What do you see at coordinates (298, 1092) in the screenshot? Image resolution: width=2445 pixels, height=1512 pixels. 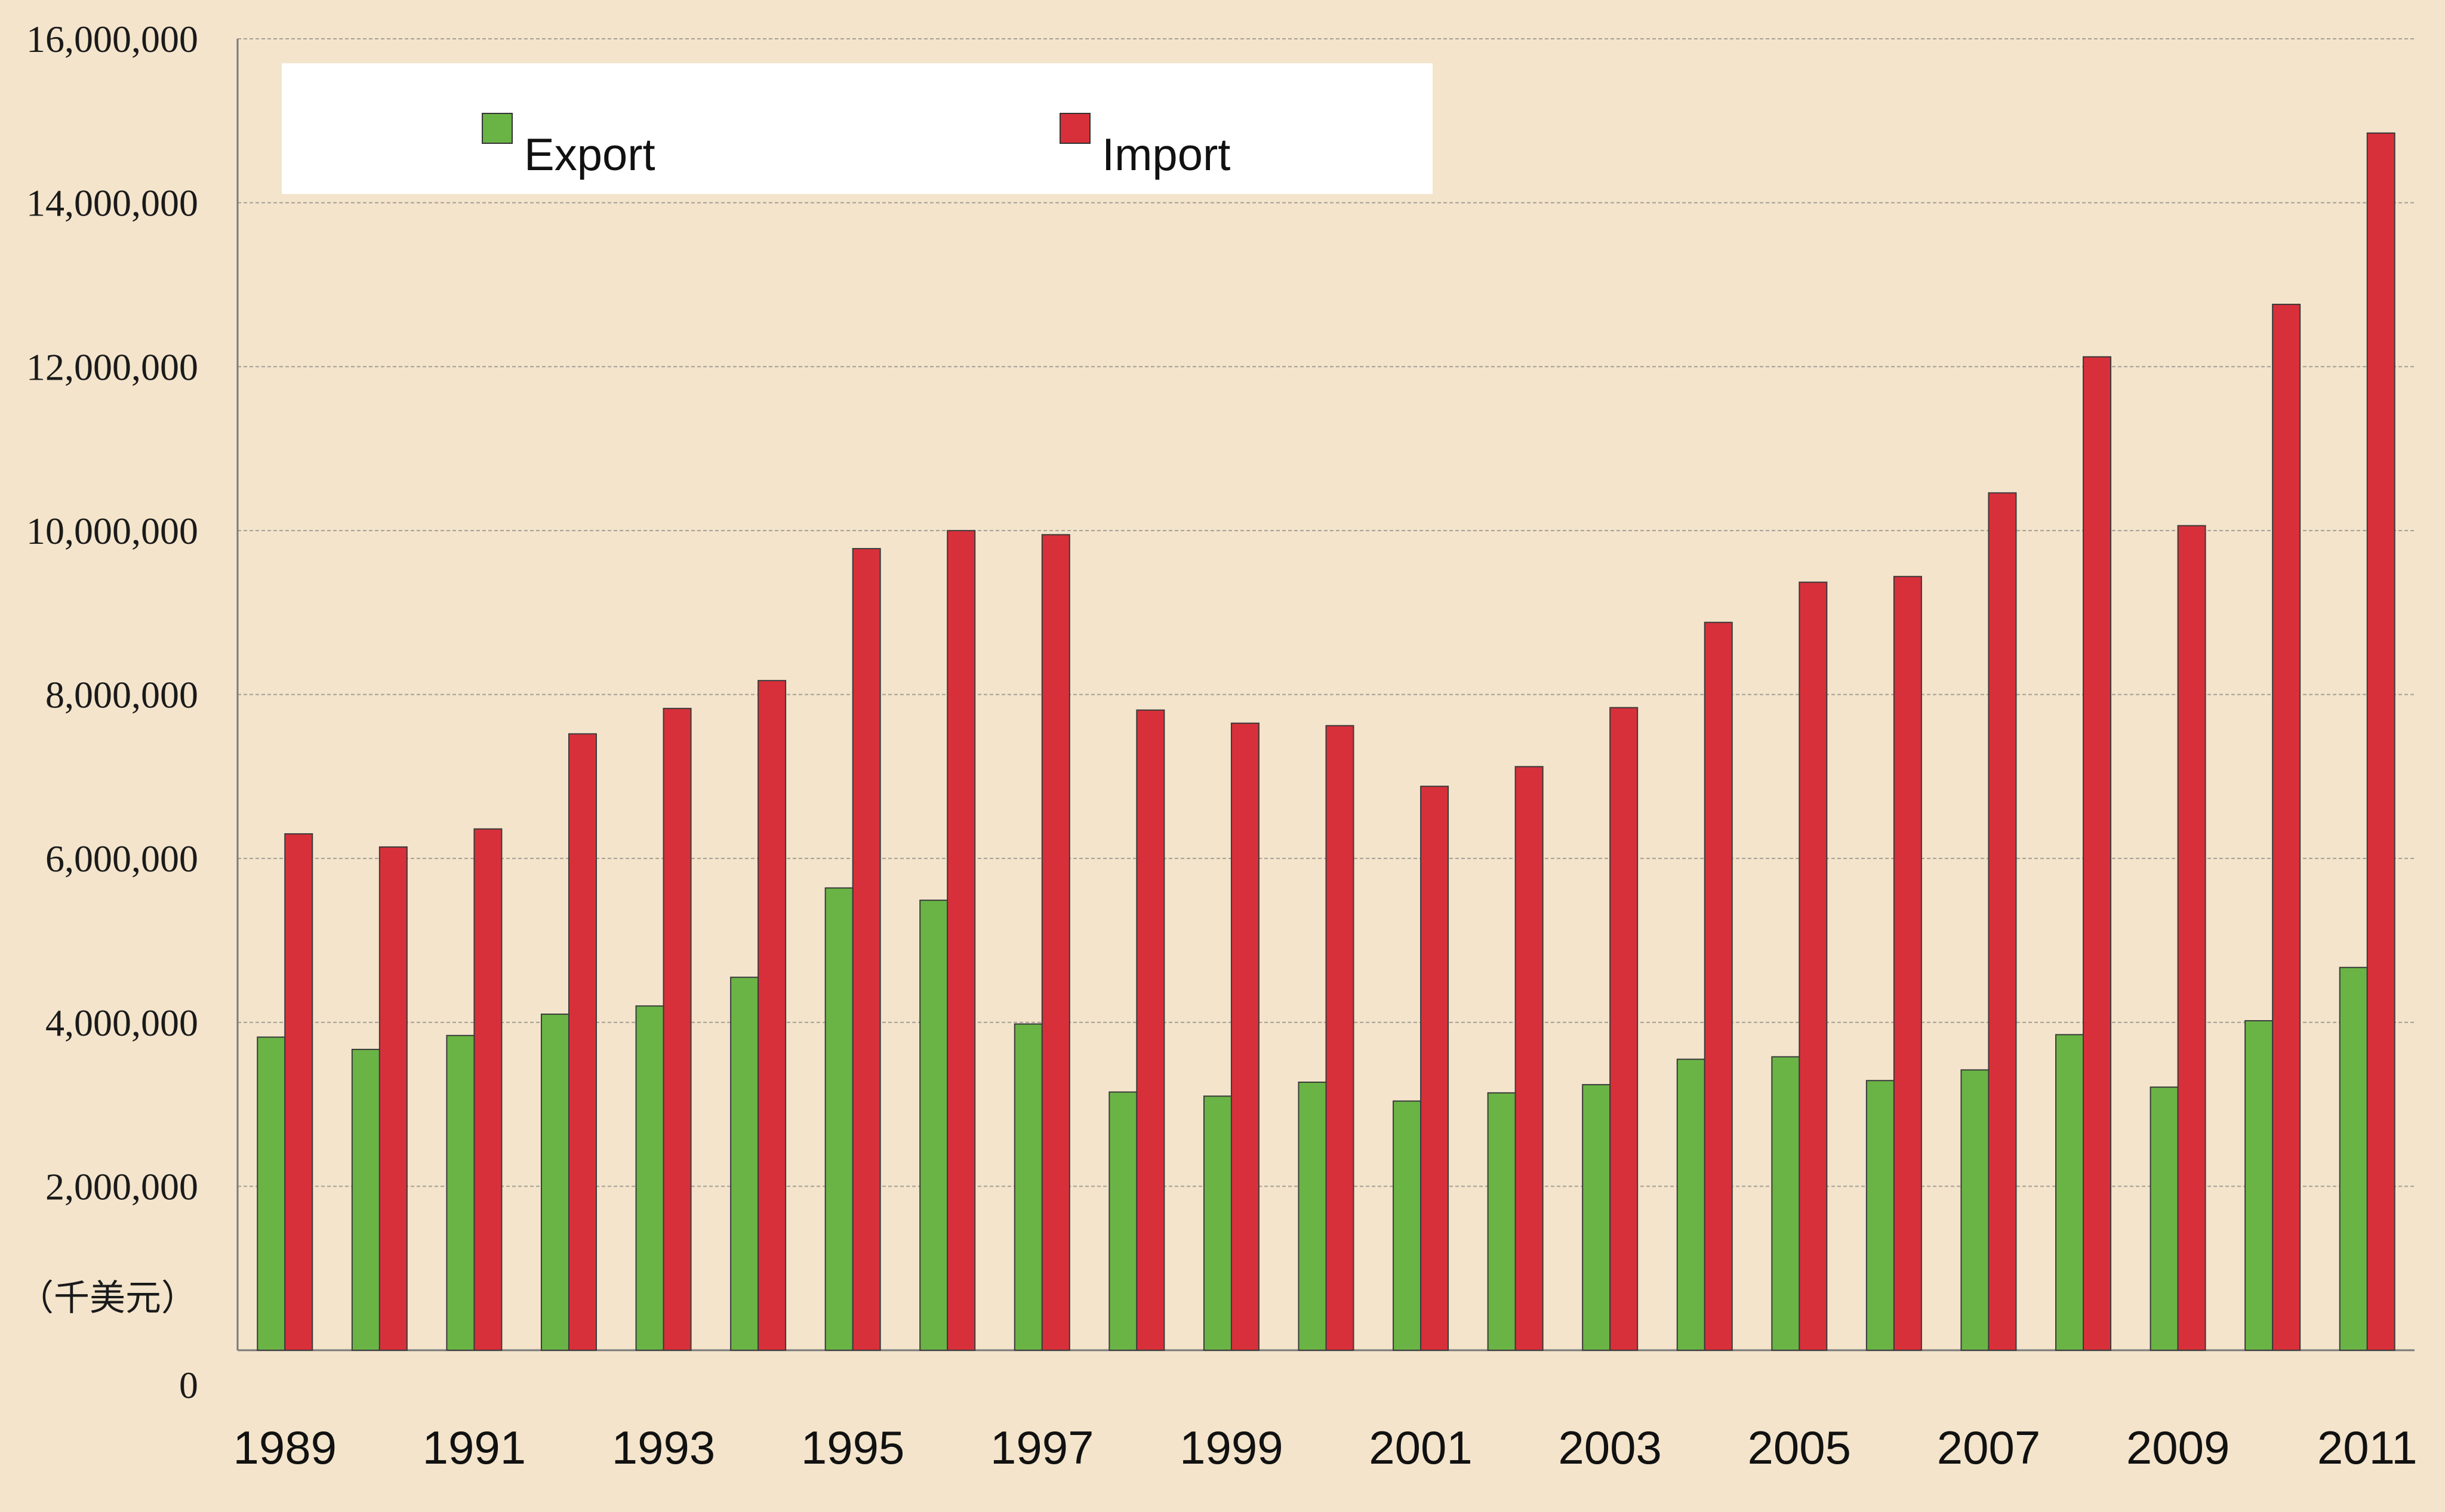 I see `bar-import-1989` at bounding box center [298, 1092].